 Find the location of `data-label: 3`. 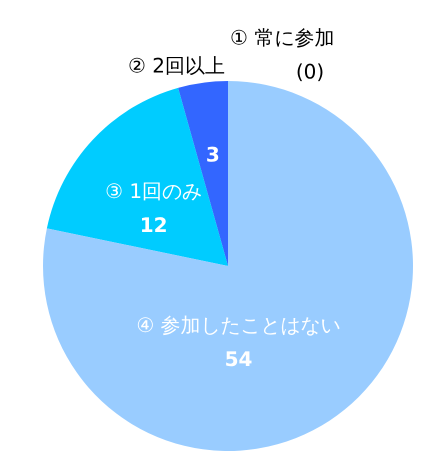

data-label: 3 is located at coordinates (213, 154).